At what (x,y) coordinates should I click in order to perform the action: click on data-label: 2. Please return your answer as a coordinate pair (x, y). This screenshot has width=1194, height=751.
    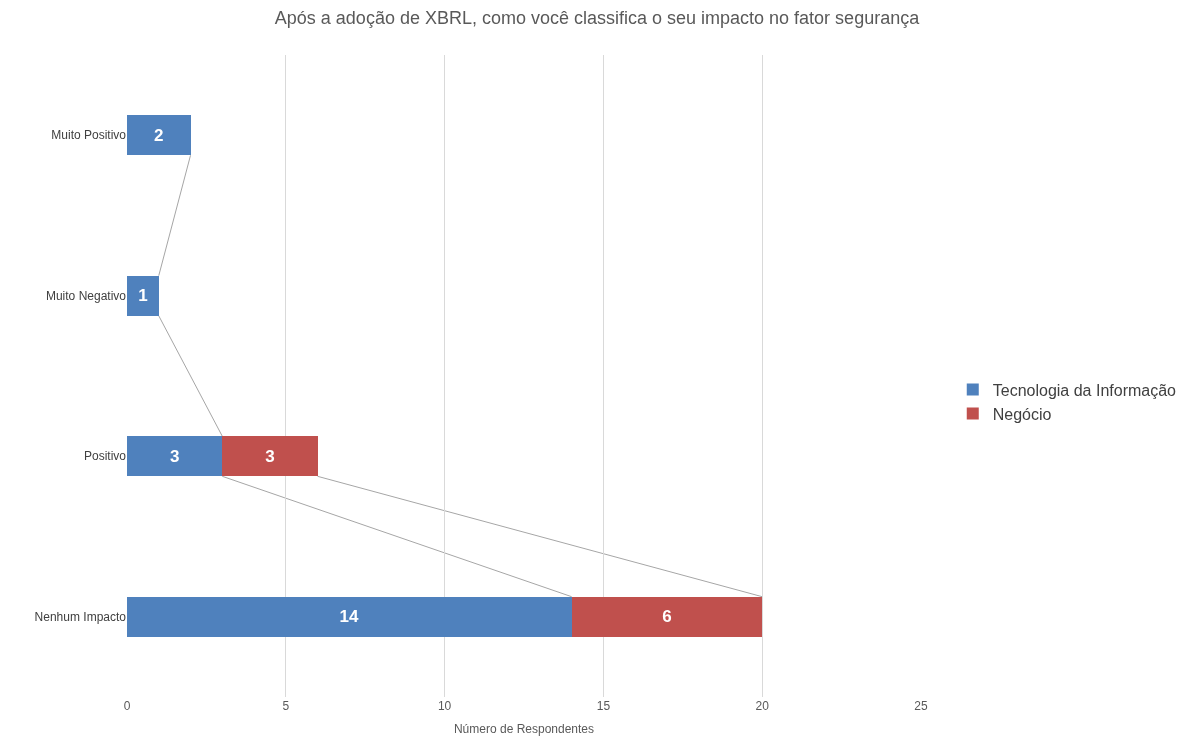
    Looking at the image, I should click on (159, 135).